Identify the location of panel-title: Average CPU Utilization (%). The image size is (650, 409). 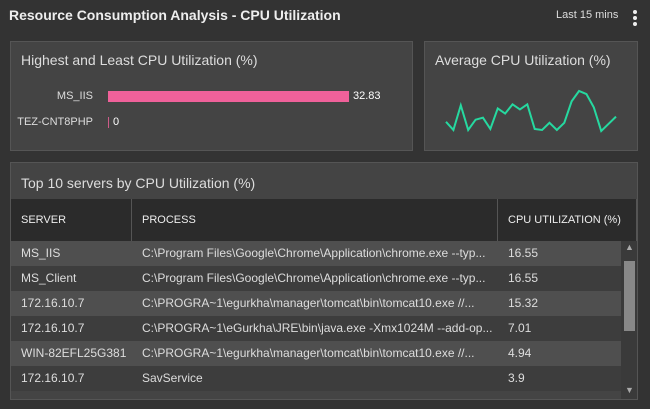
(523, 60).